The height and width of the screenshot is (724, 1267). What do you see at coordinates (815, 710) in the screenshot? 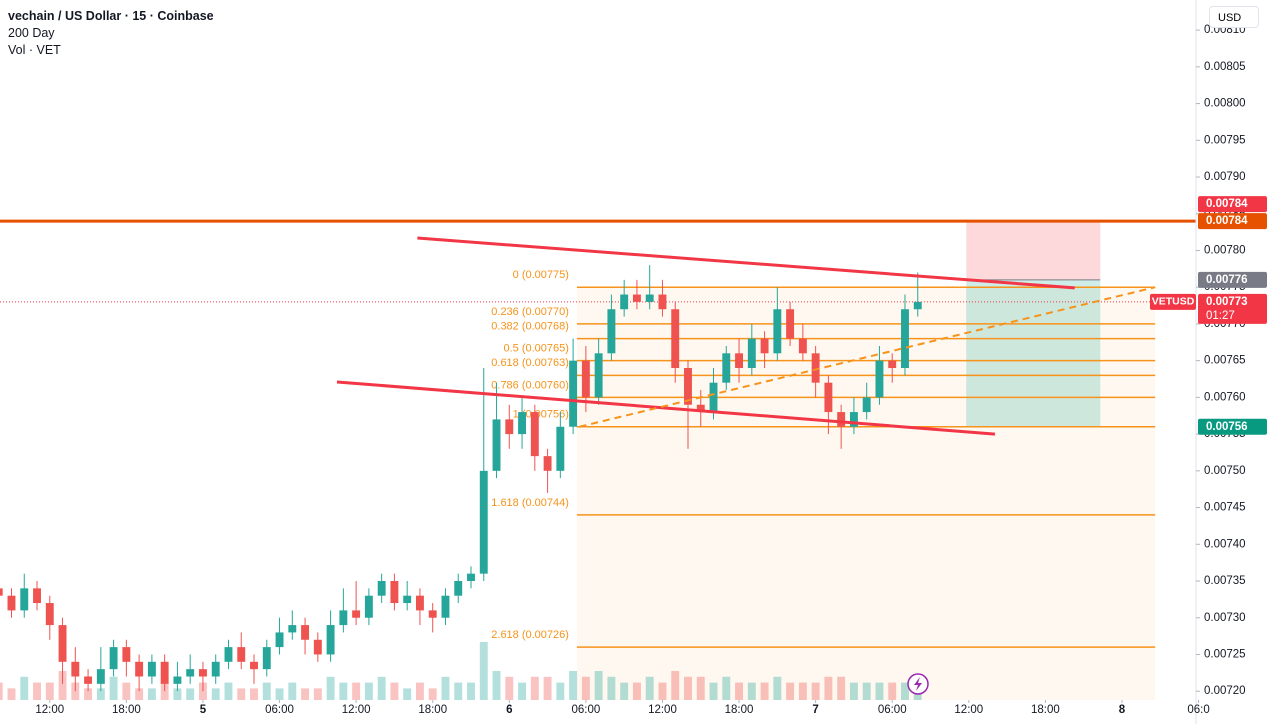
I see `x-tick-label: 7` at bounding box center [815, 710].